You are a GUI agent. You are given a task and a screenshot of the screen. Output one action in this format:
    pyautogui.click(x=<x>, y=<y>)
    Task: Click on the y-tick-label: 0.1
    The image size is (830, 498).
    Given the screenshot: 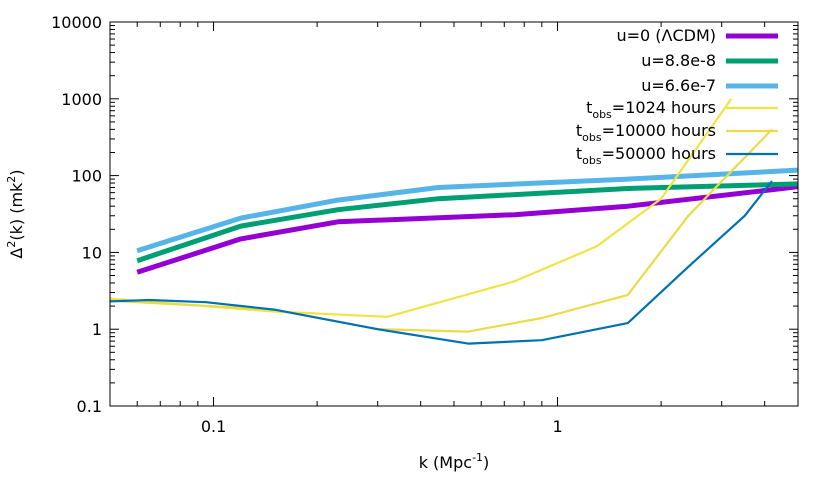 What is the action you would take?
    pyautogui.click(x=89, y=406)
    